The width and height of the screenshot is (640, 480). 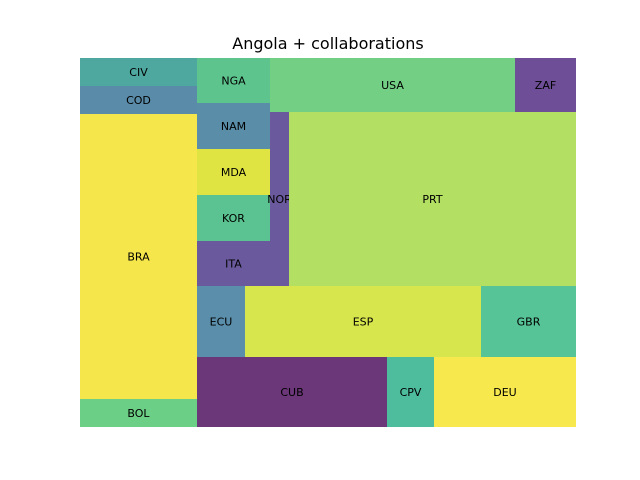 I want to click on tile-usa, so click(x=392, y=85).